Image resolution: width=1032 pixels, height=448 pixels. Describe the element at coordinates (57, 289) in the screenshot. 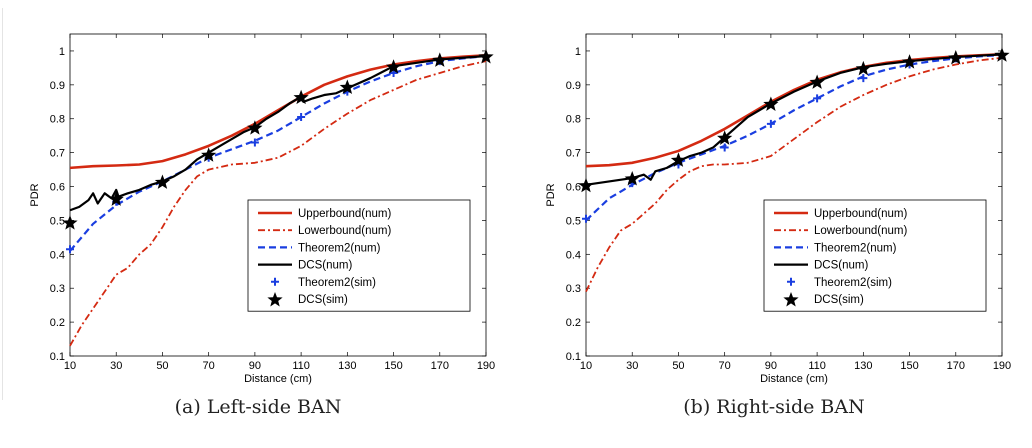

I see `left-y-tick-label-2: 0.3` at that location.